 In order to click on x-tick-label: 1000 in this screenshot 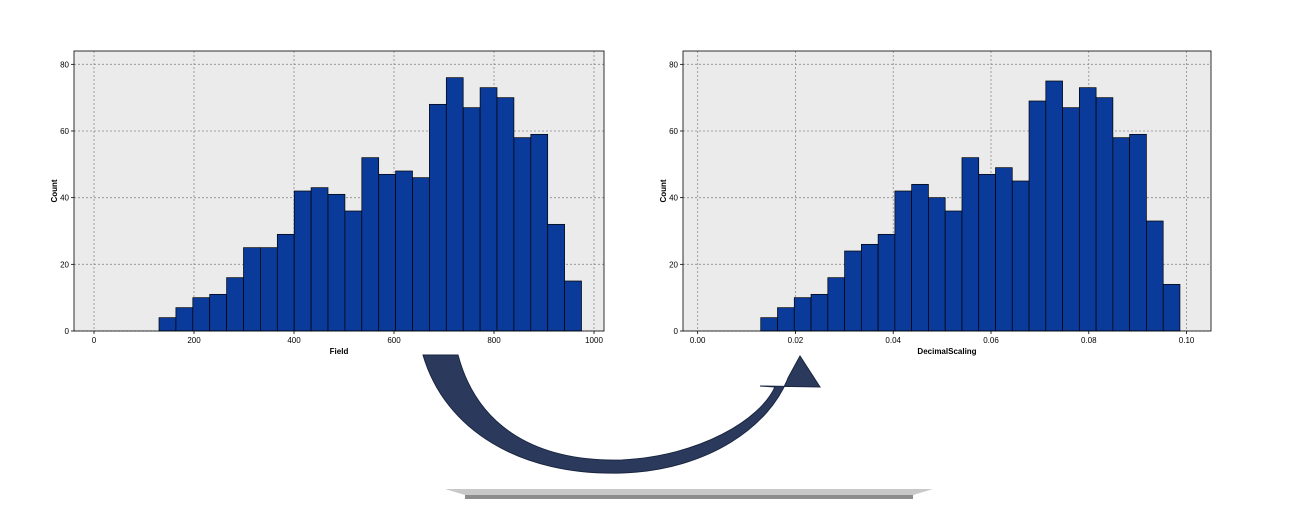, I will do `click(594, 340)`.